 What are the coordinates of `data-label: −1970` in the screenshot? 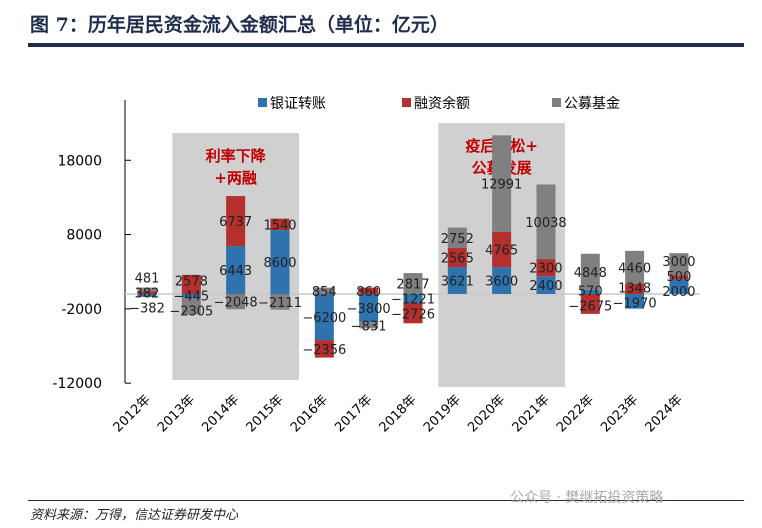 It's located at (635, 304).